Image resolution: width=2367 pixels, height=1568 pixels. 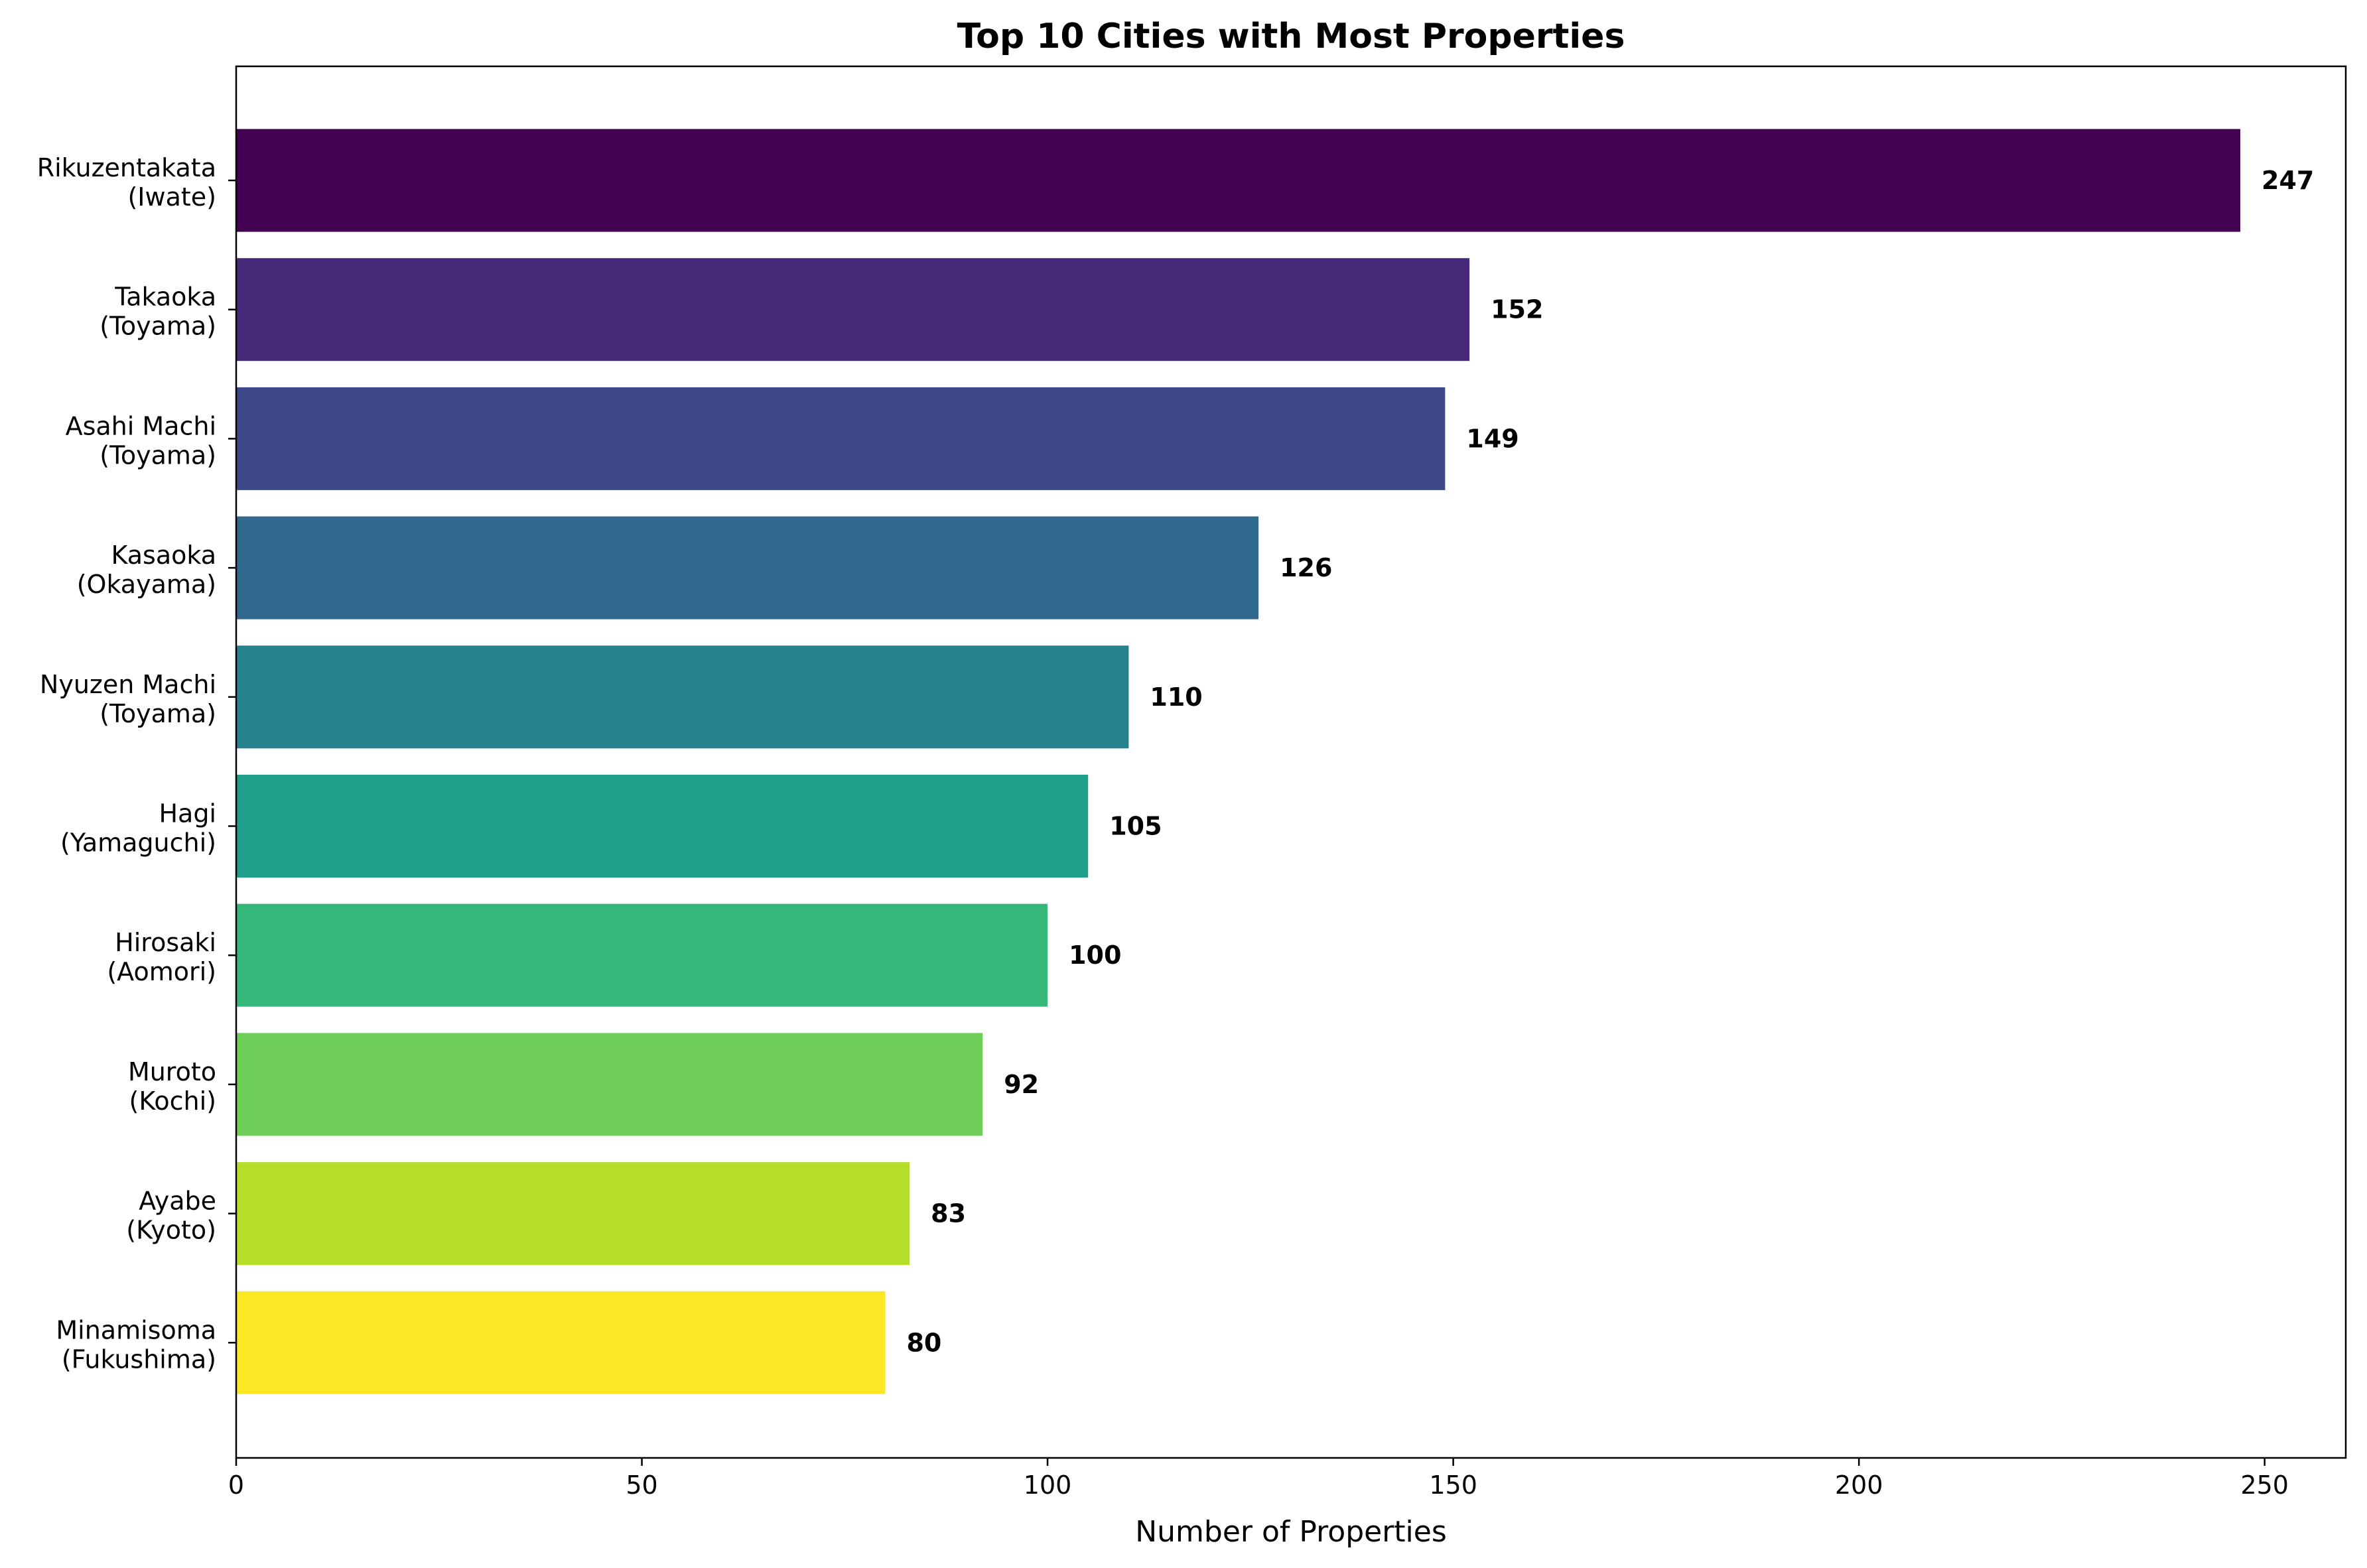 What do you see at coordinates (161, 971) in the screenshot?
I see `y-tick-label-prefecture: (Aomori)` at bounding box center [161, 971].